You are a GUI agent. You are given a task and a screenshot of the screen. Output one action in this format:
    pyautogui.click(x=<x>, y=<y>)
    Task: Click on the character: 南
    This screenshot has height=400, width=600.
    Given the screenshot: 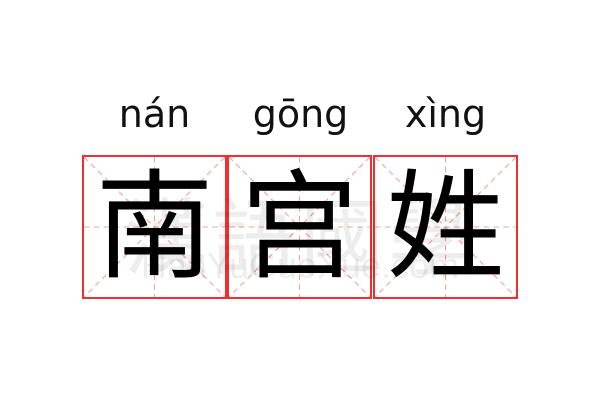 What is the action you would take?
    pyautogui.click(x=154, y=227)
    